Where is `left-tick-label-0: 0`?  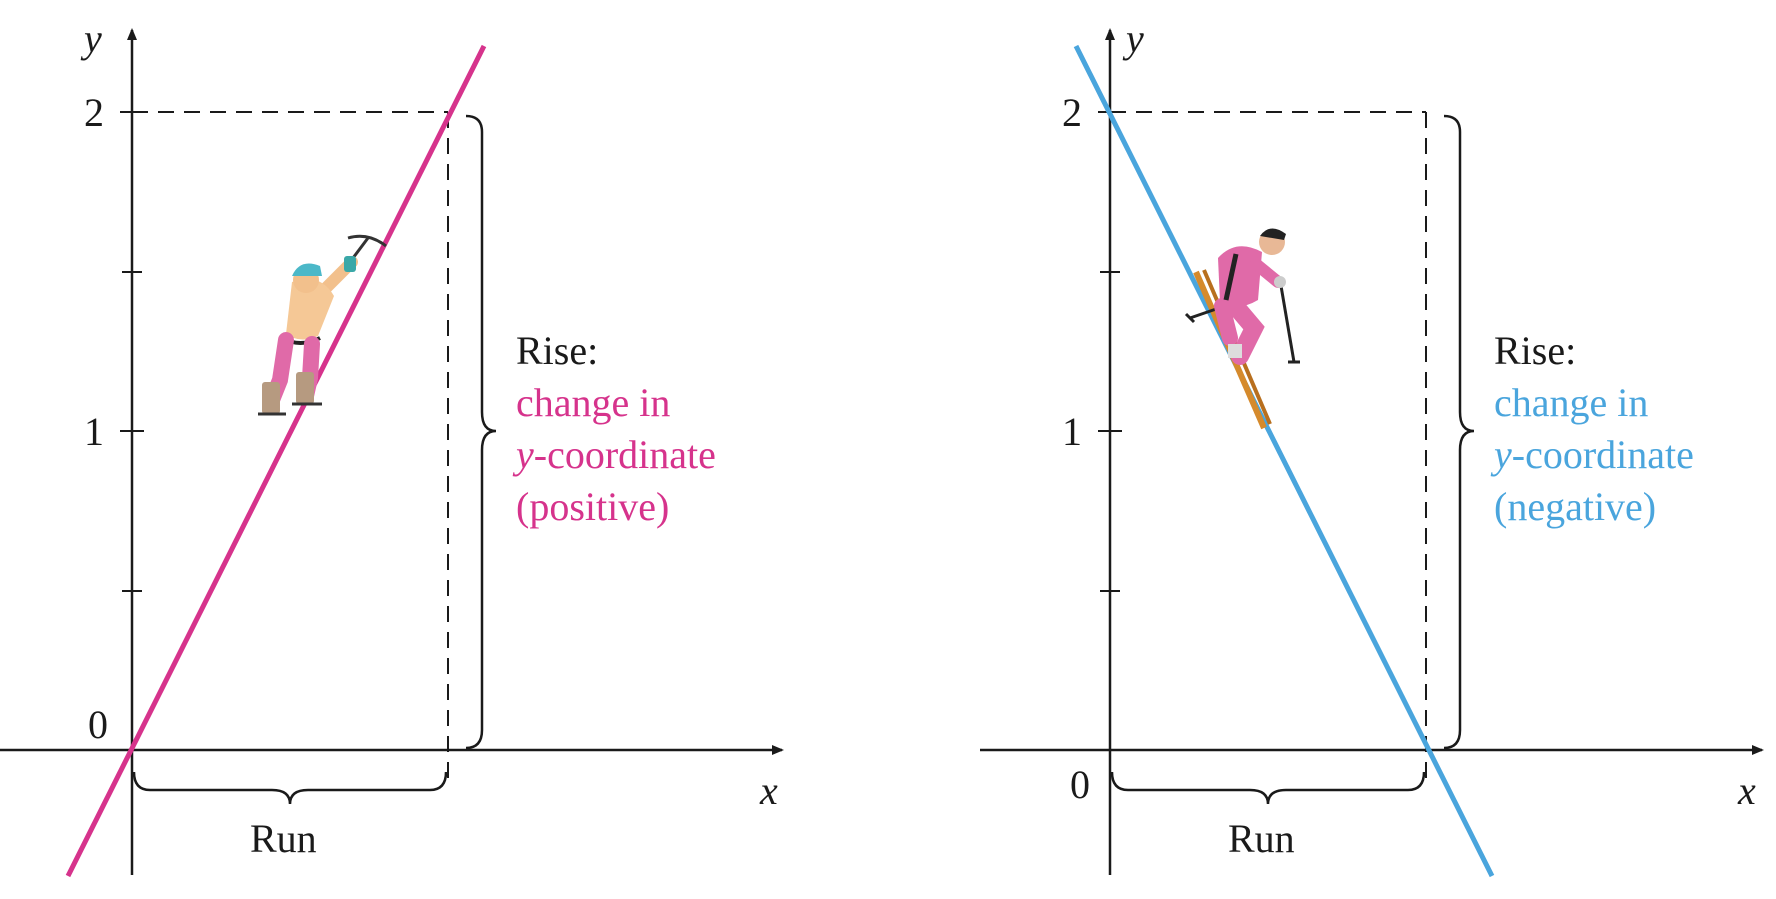
left-tick-label-0: 0 is located at coordinates (98, 724).